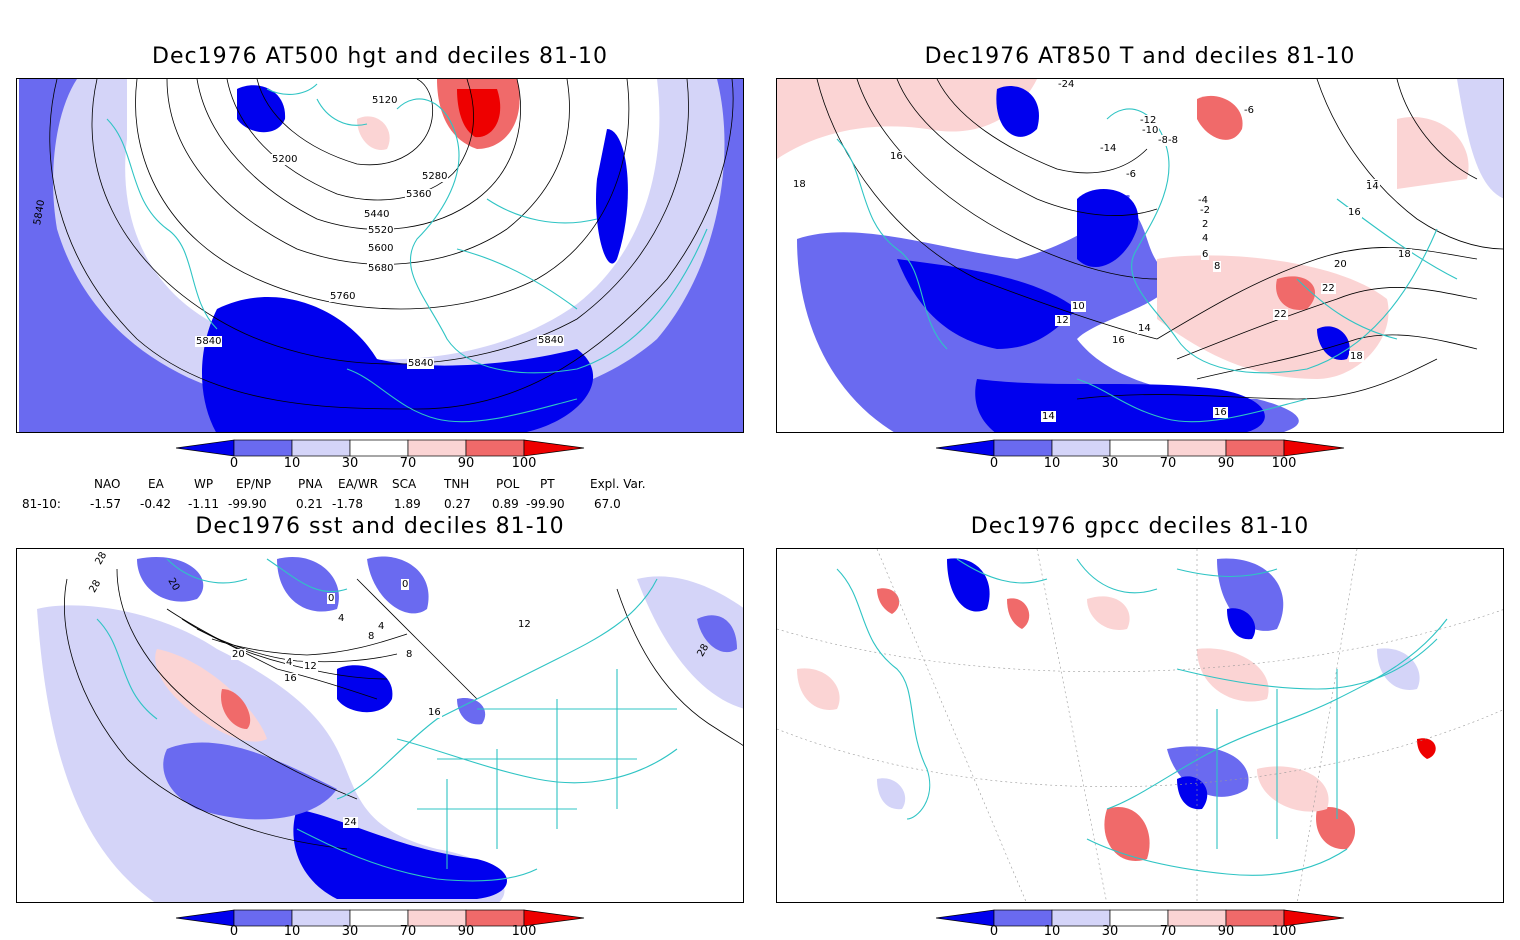 This screenshot has width=1520, height=940. I want to click on index-value: 0.21, so click(309, 504).